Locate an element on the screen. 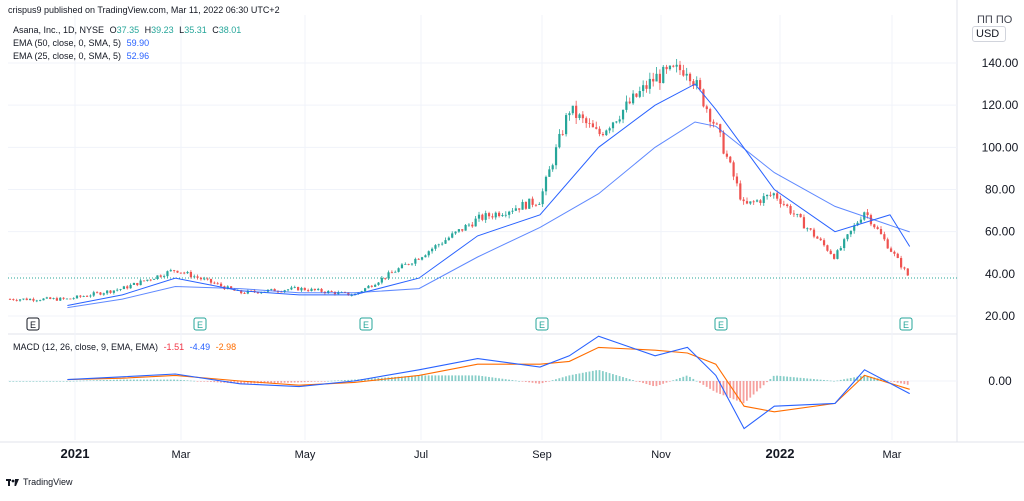 This screenshot has width=1024, height=501. tradingview-logo-icon is located at coordinates (12, 482).